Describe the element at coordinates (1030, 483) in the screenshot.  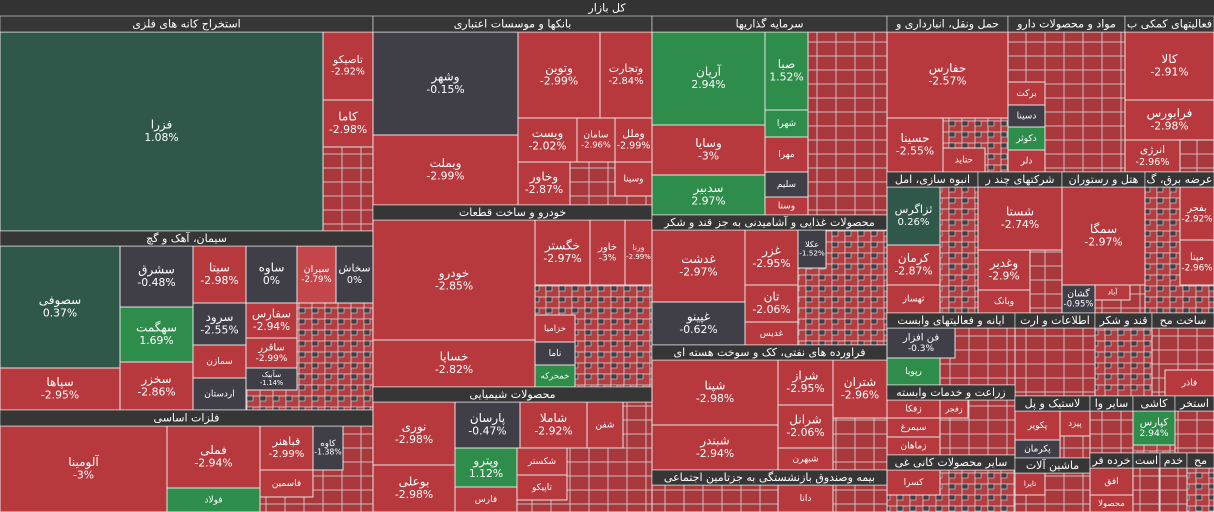
I see `stock-name: تایرا` at that location.